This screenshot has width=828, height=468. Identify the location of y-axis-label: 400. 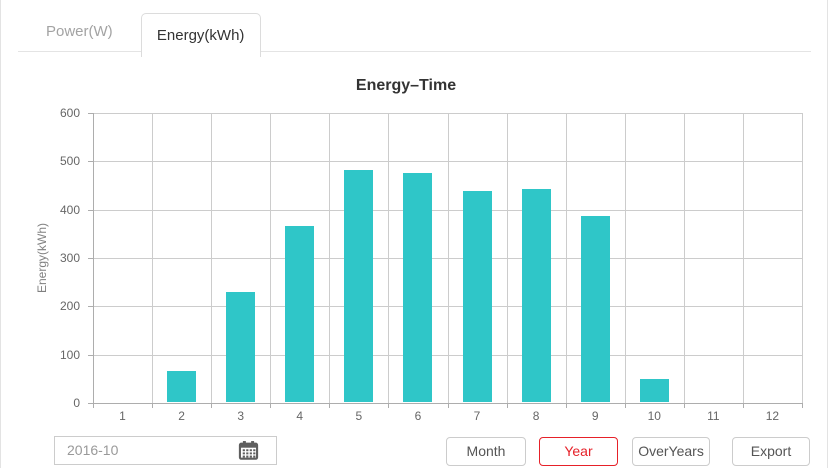
(69, 209).